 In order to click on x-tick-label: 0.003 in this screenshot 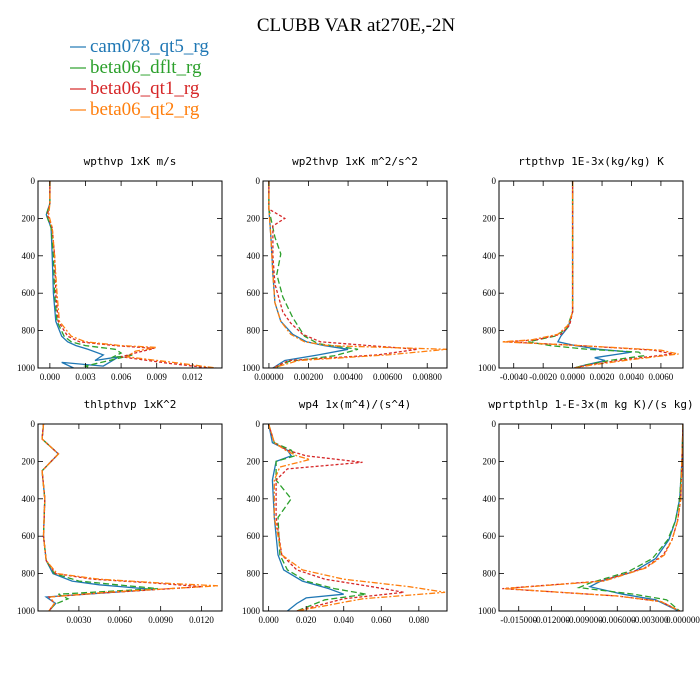, I will do `click(85, 377)`.